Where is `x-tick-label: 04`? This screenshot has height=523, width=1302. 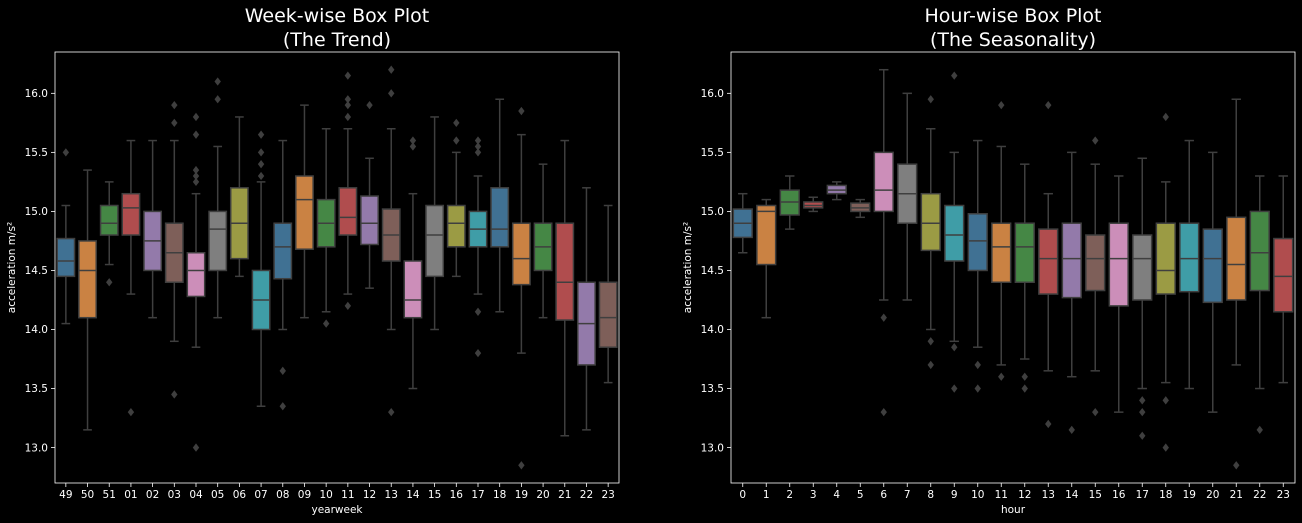
x-tick-label: 04 is located at coordinates (196, 495).